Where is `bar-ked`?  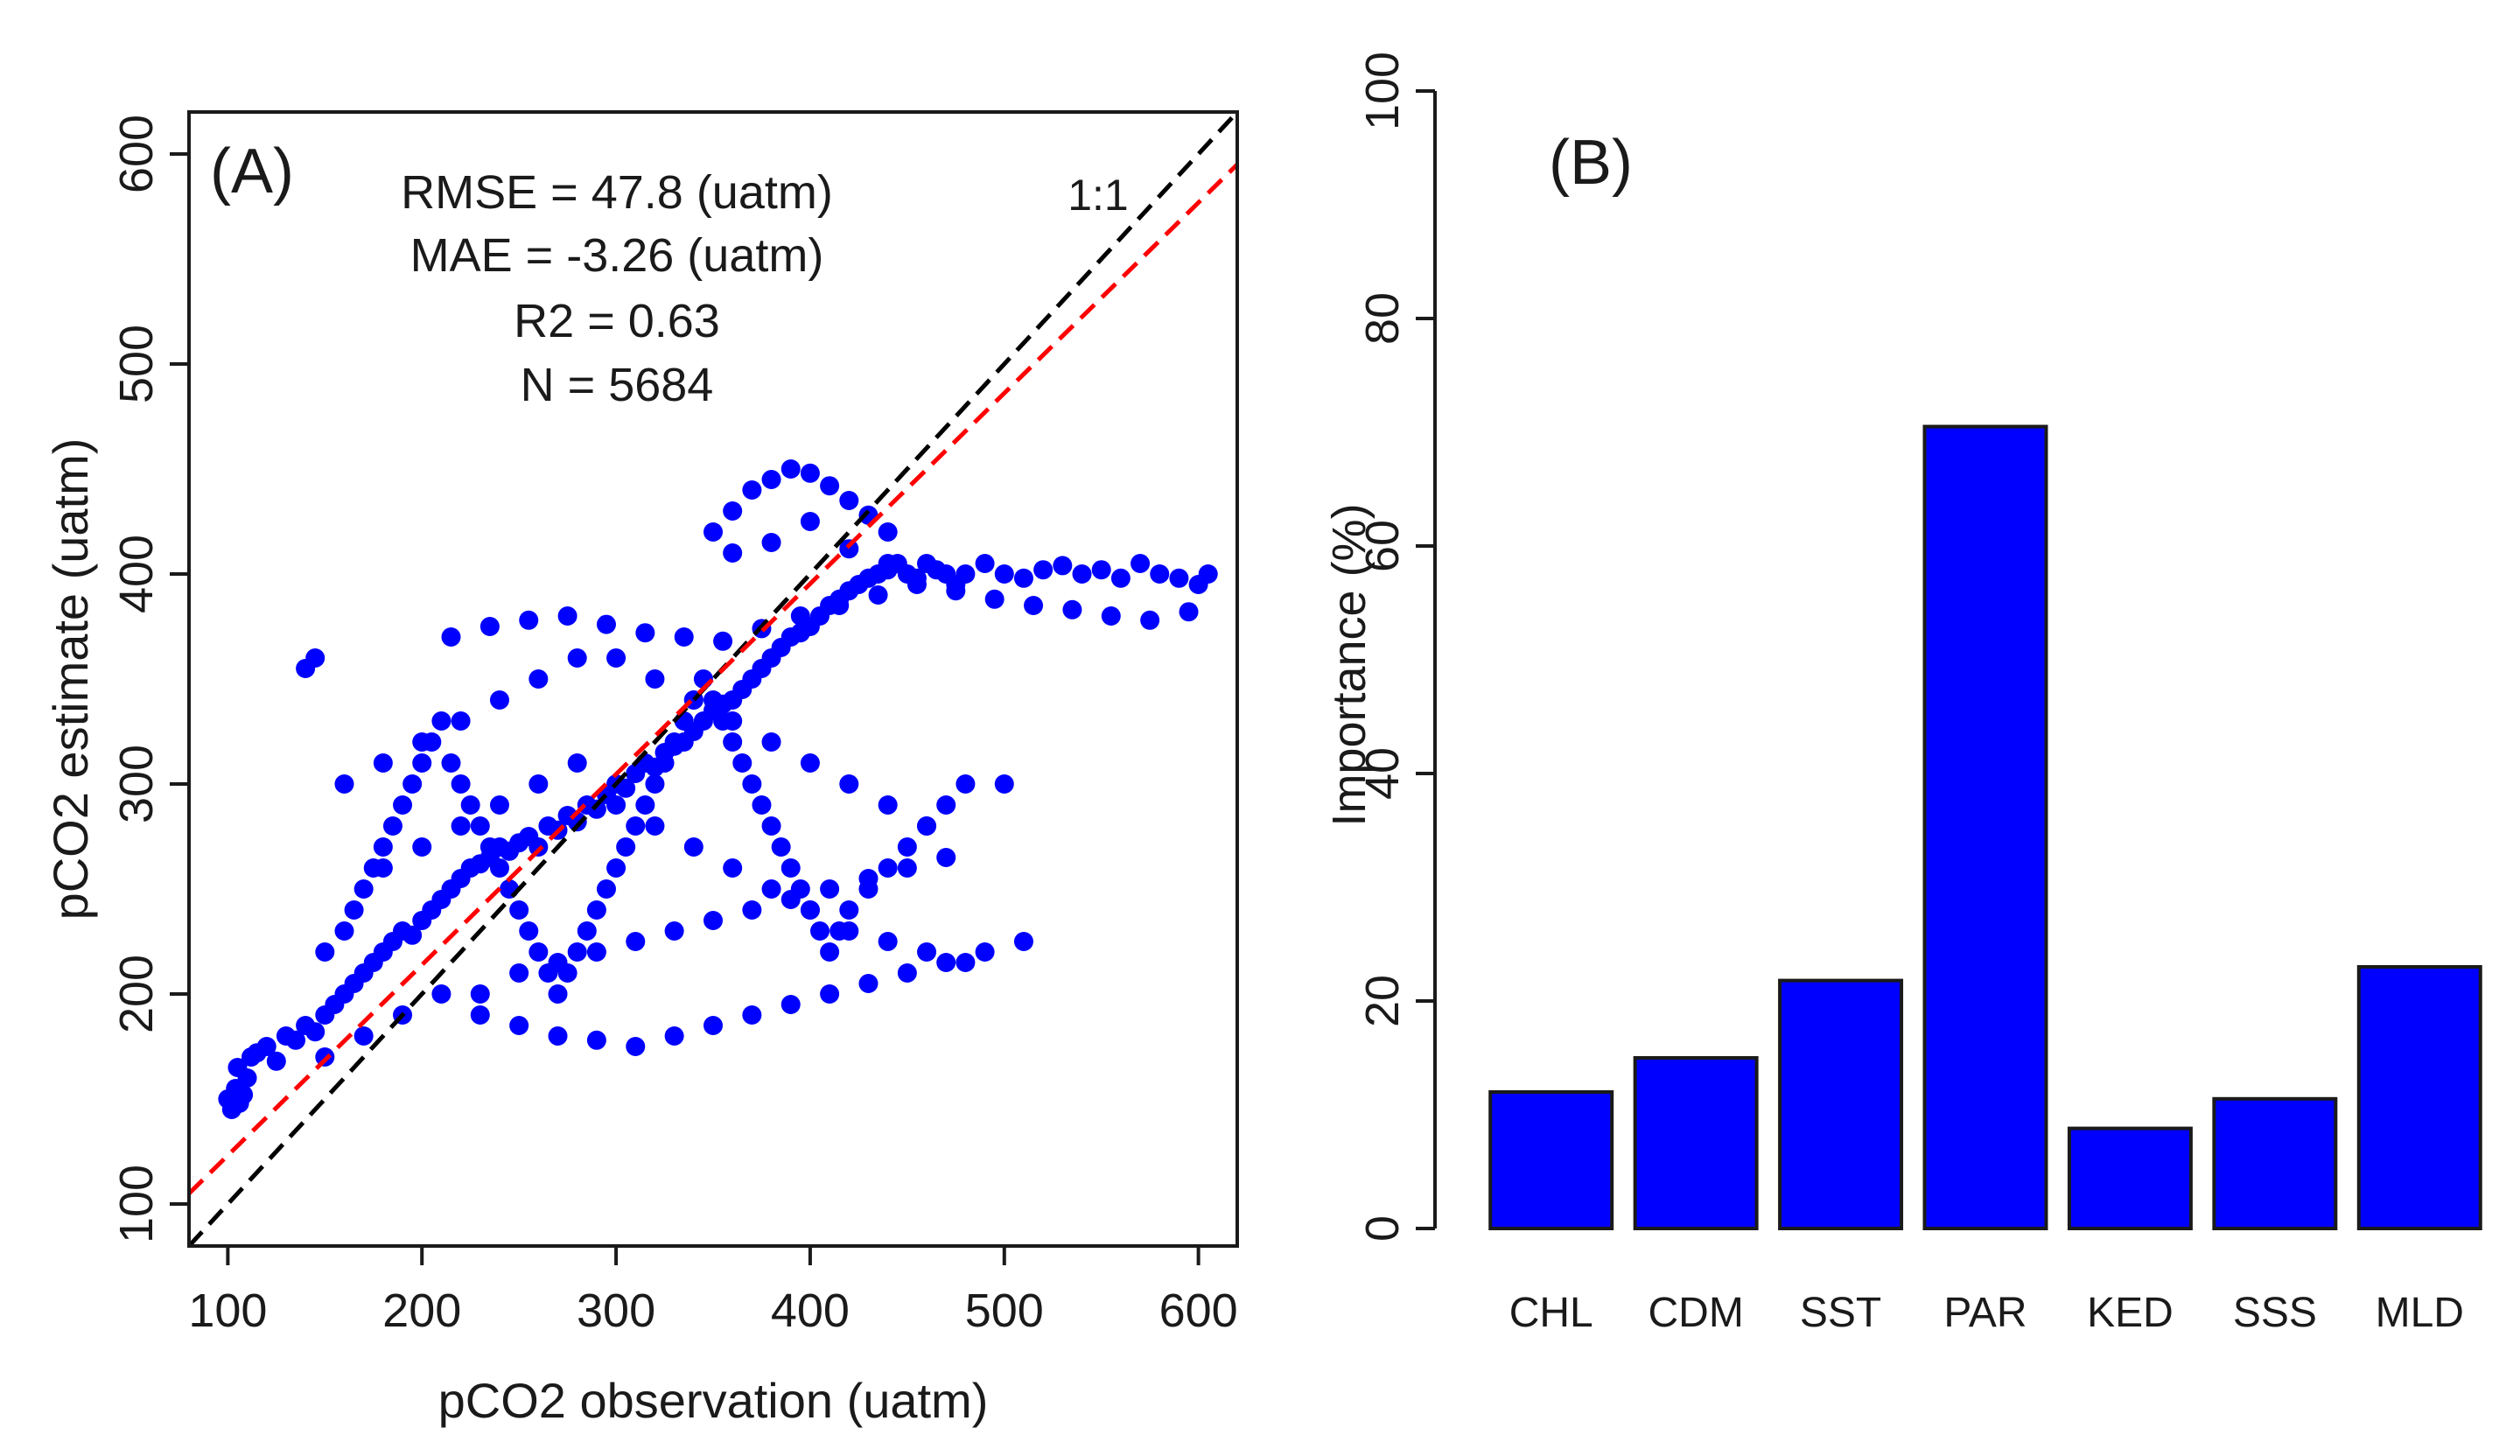
bar-ked is located at coordinates (2130, 1178).